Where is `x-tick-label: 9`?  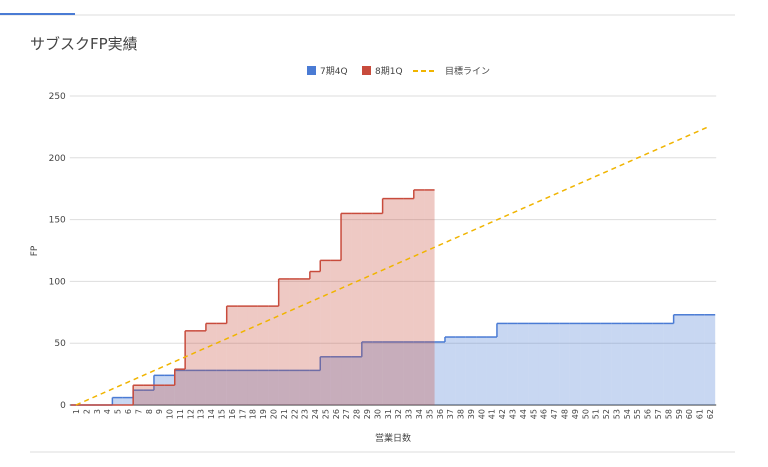
x-tick-label: 9 is located at coordinates (159, 411).